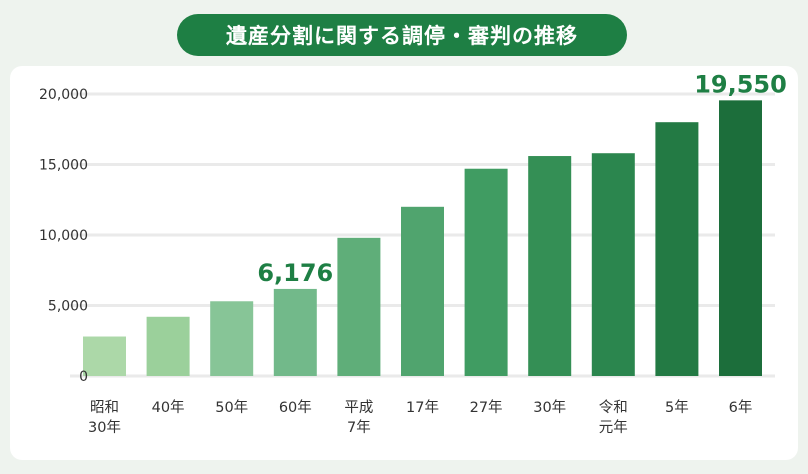 This screenshot has width=808, height=474. Describe the element at coordinates (613, 427) in the screenshot. I see `x-tick-label: 元年` at that location.